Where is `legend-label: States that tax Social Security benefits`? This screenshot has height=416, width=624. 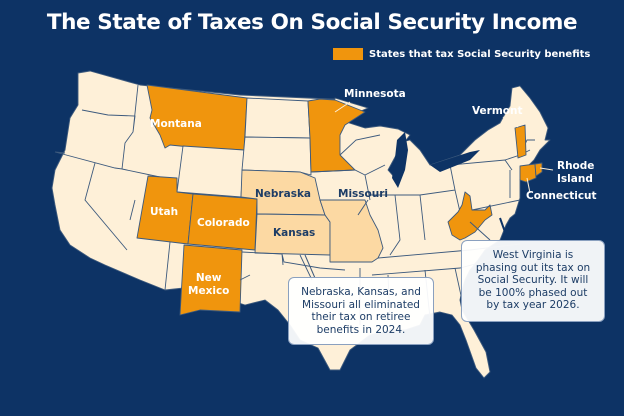
legend-label: States that tax Social Security benefits is located at coordinates (480, 54).